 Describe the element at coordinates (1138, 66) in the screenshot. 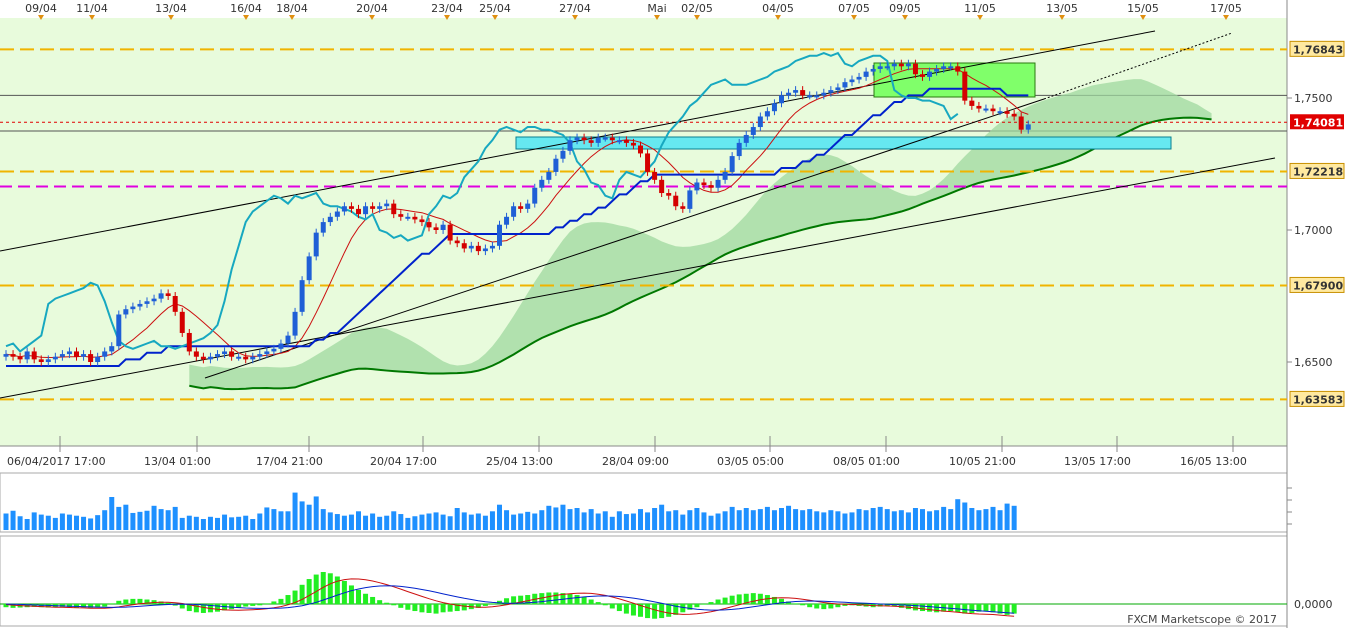

I see `trendline-mid-dotted` at that location.